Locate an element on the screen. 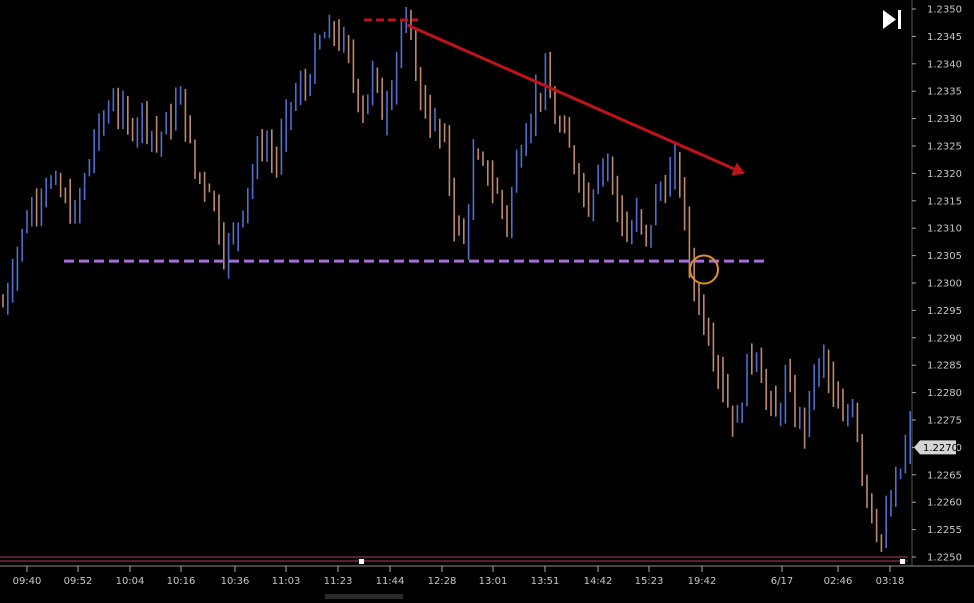 This screenshot has height=603, width=974. horizontal-scrollbar is located at coordinates (364, 596).